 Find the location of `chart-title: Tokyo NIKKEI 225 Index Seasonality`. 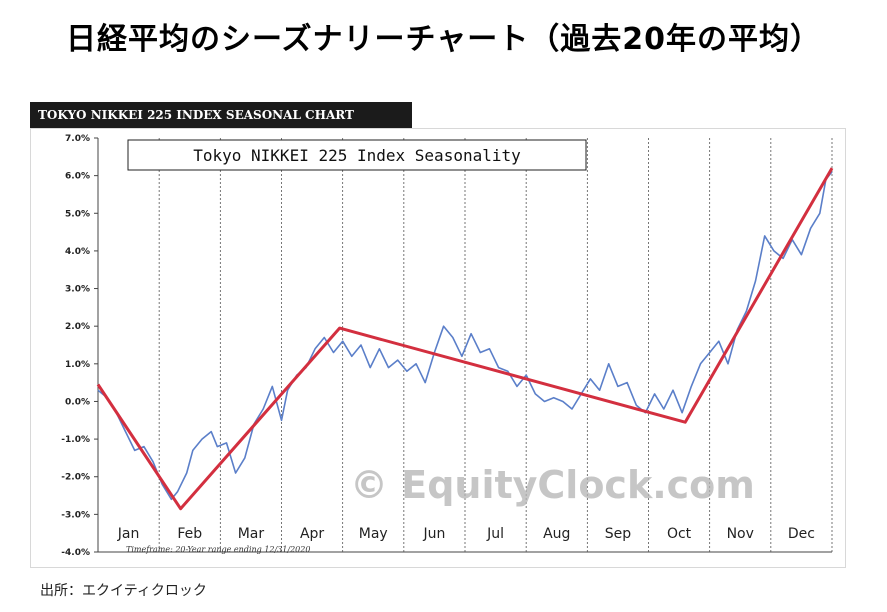

chart-title: Tokyo NIKKEI 225 Index Seasonality is located at coordinates (357, 155).